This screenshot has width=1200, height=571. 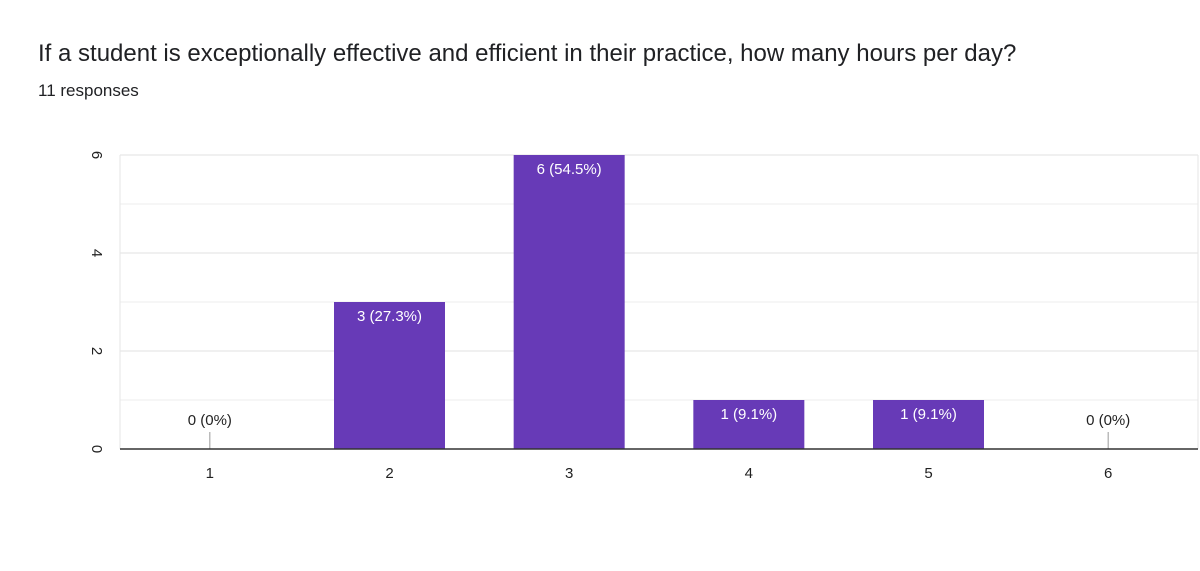 What do you see at coordinates (96, 351) in the screenshot?
I see `y-tick-label: 2` at bounding box center [96, 351].